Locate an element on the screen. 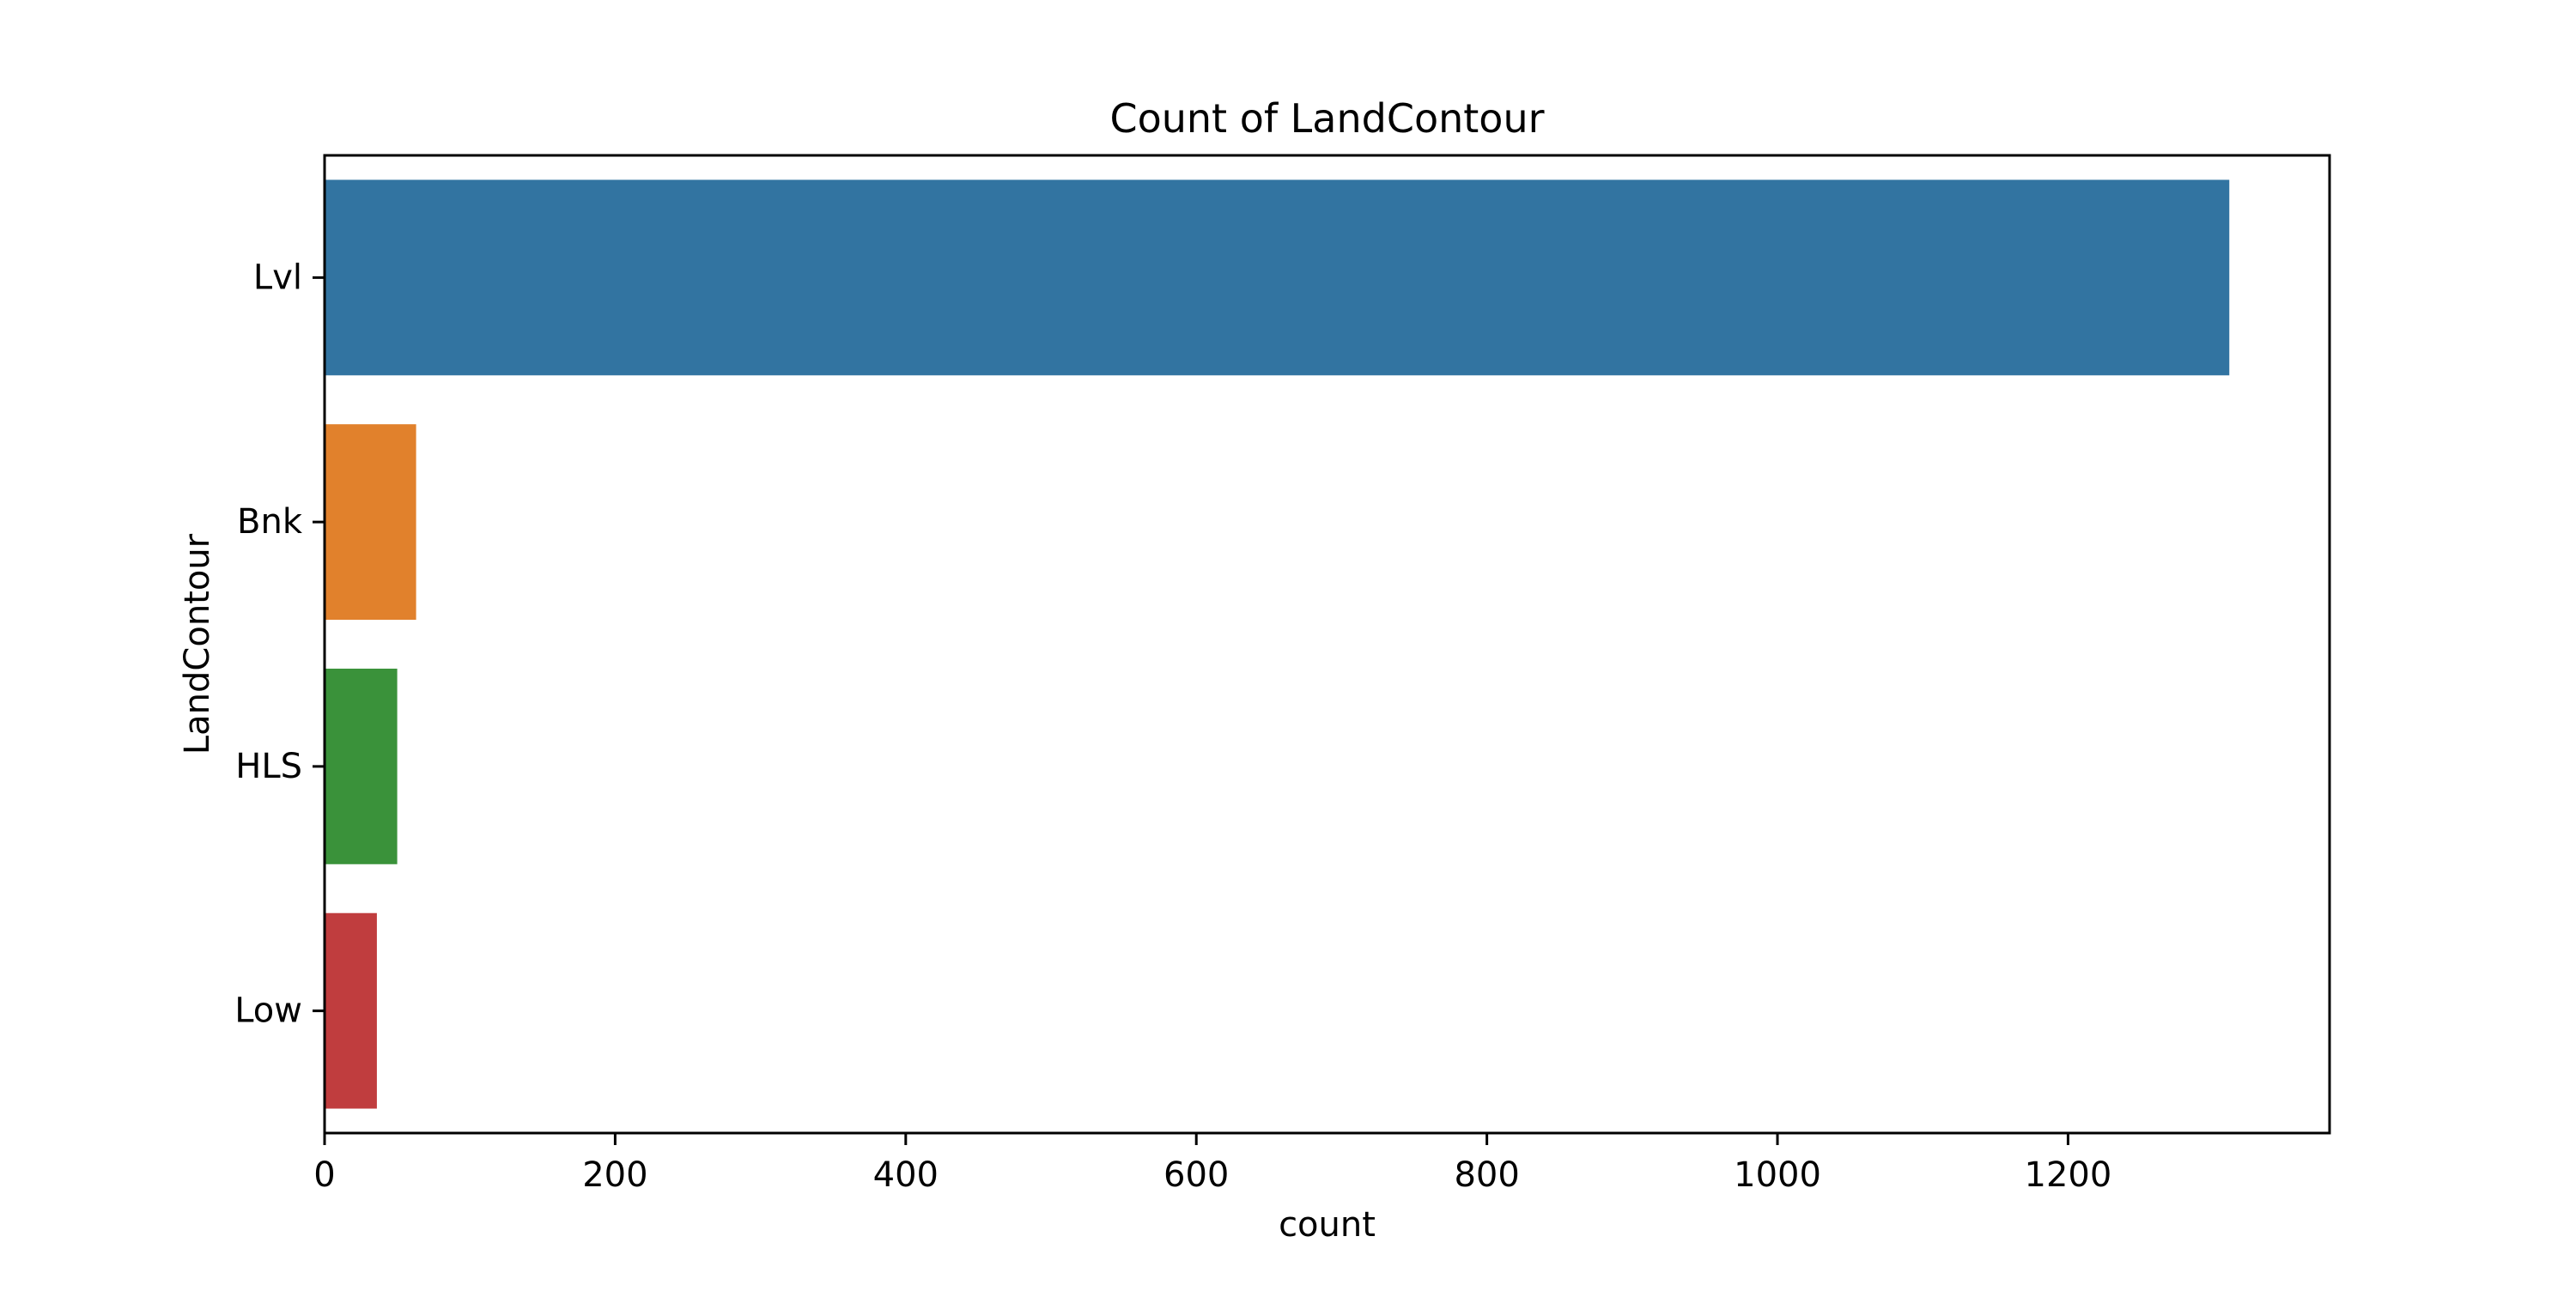  y-tick-label: HLS is located at coordinates (269, 767).